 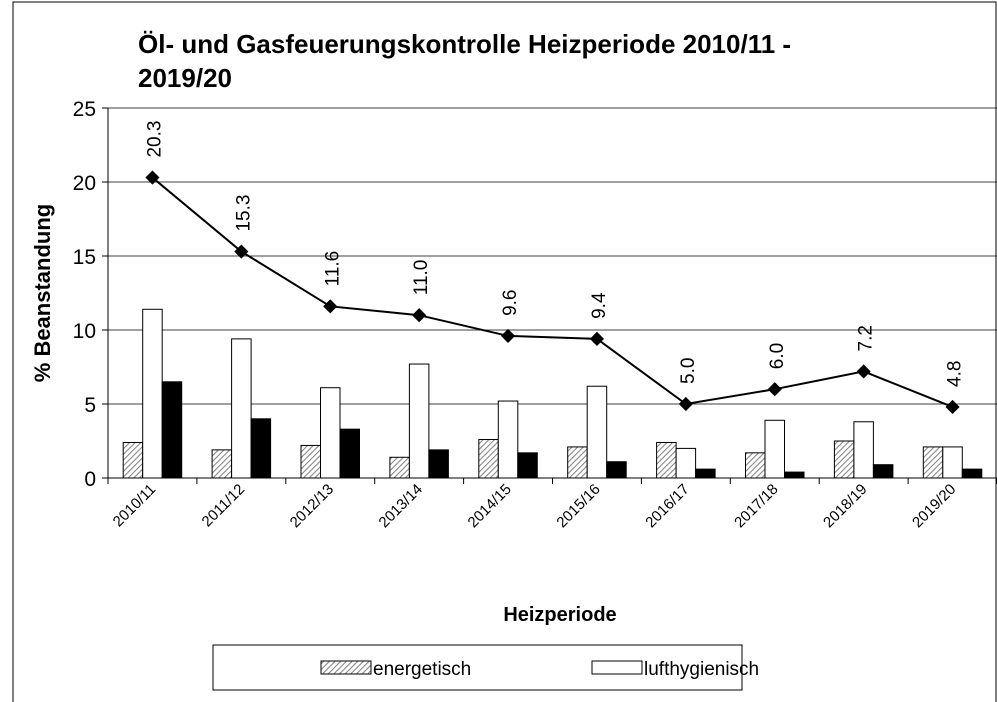 What do you see at coordinates (599, 305) in the screenshot?
I see `data-label: 9.4` at bounding box center [599, 305].